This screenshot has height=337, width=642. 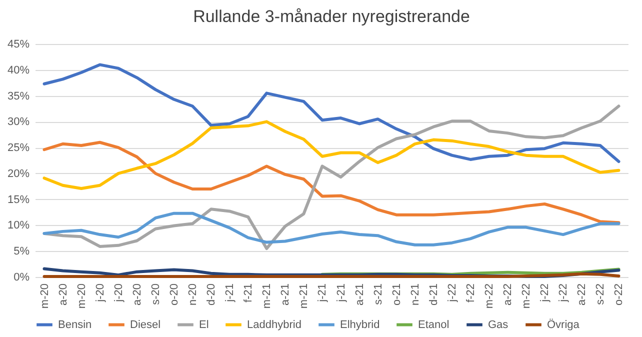 What do you see at coordinates (212, 295) in the screenshot?
I see `x-tick-label: d-20` at bounding box center [212, 295].